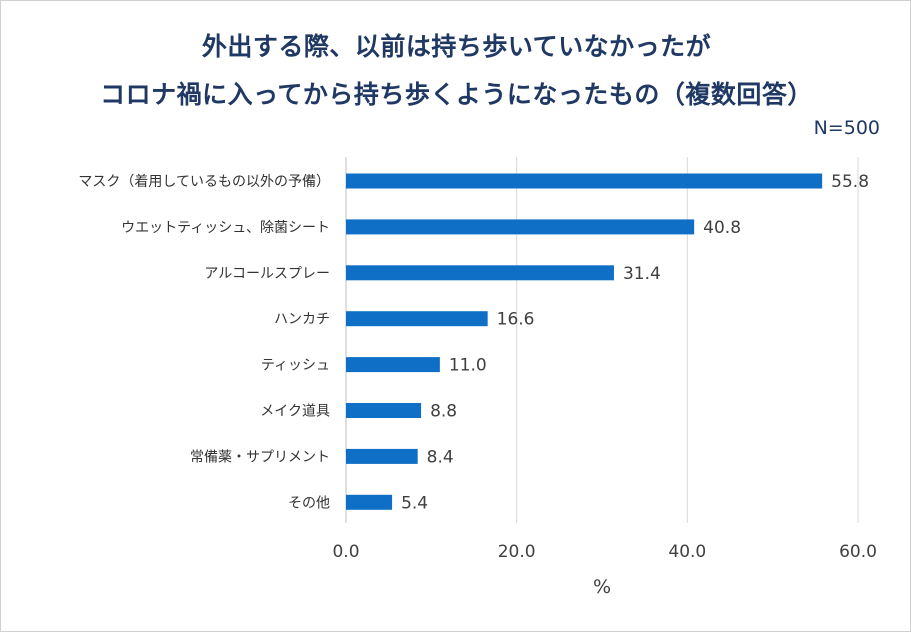  What do you see at coordinates (604, 552) in the screenshot?
I see `x-tick-labels: 0.0 20.0 40.0 60.0` at bounding box center [604, 552].